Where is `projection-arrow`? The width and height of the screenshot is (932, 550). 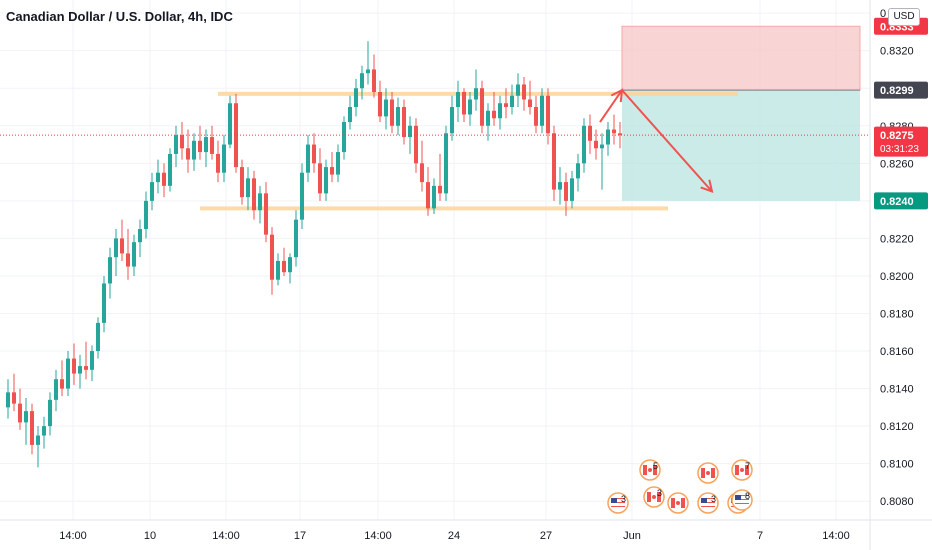
projection-arrow is located at coordinates (656, 141).